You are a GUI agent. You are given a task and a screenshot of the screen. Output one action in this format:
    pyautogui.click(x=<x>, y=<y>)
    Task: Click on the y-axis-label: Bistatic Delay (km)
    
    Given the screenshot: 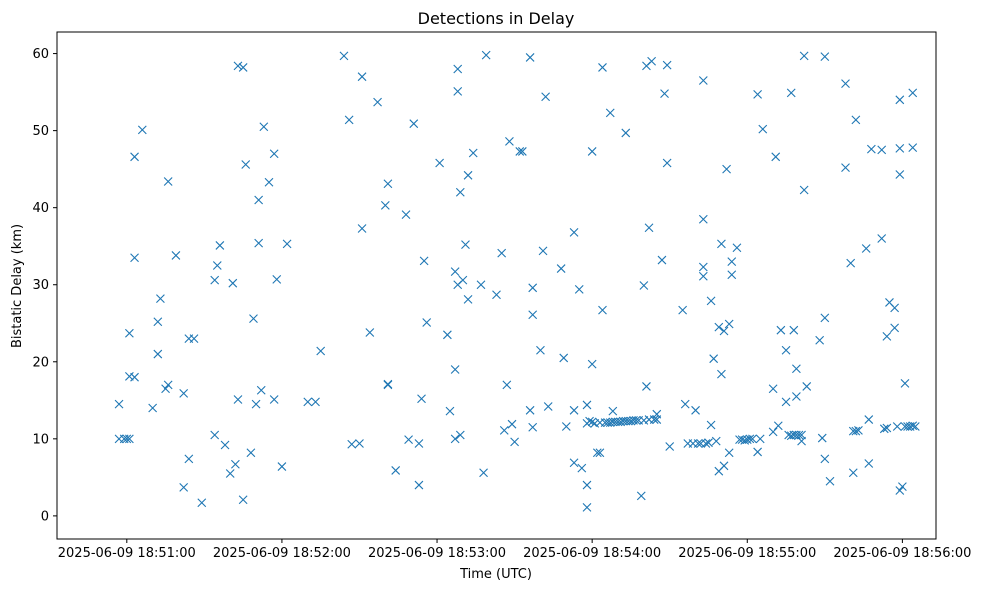 What is the action you would take?
    pyautogui.click(x=17, y=286)
    